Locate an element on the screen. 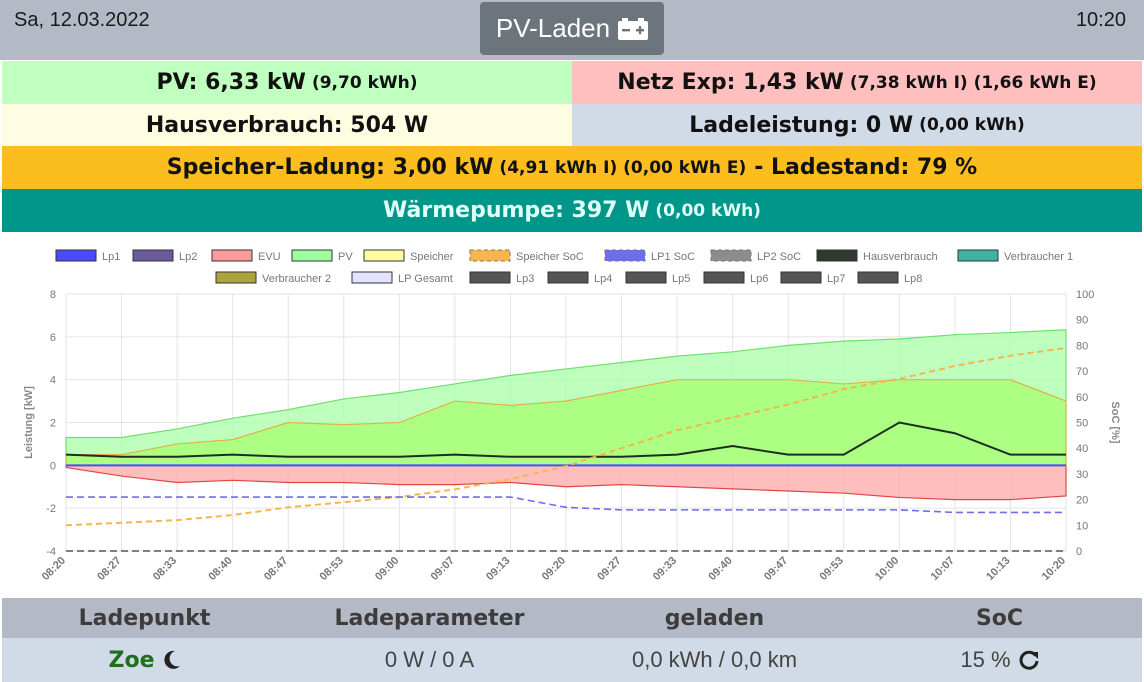 The height and width of the screenshot is (682, 1144). legend-label: Lp6 is located at coordinates (759, 279).